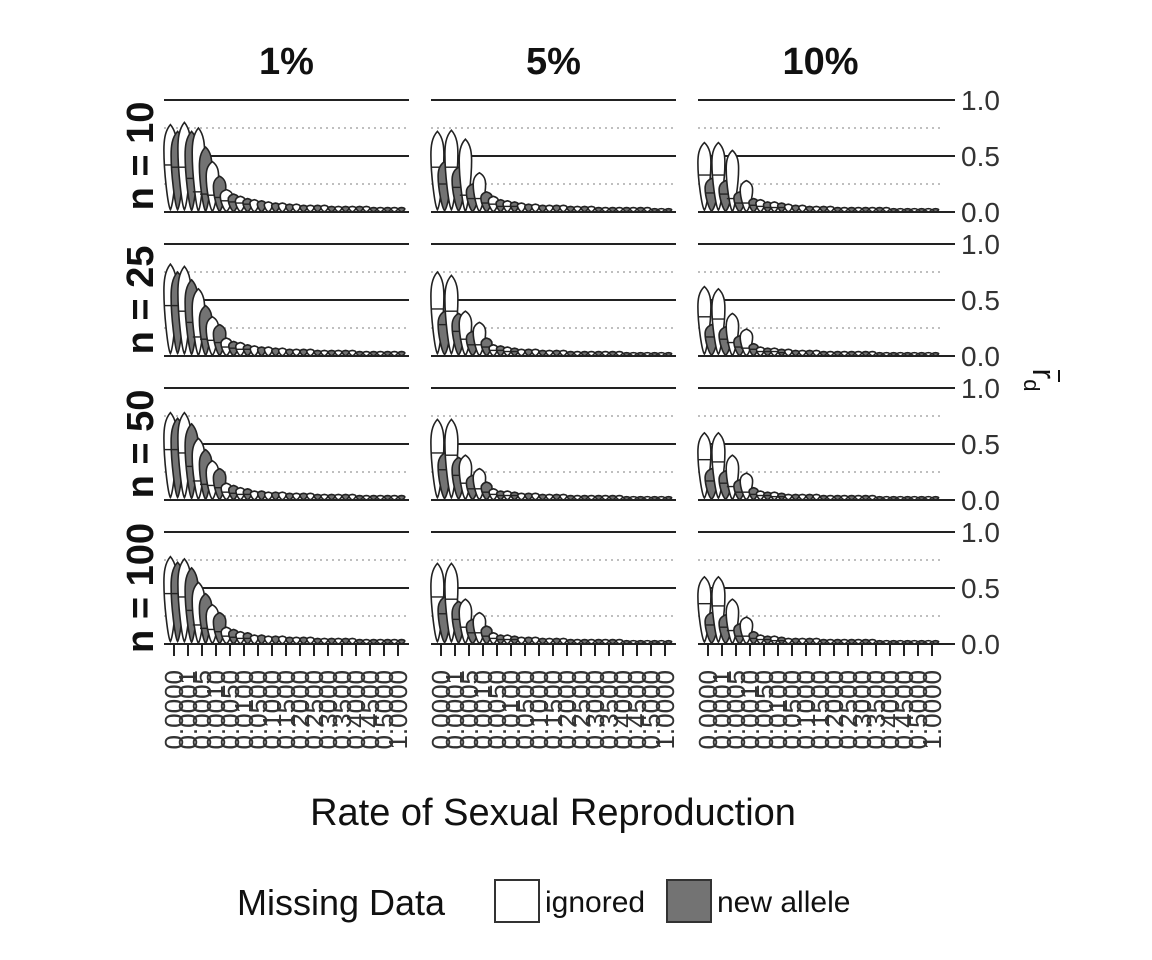 The image size is (1152, 960). I want to click on svg-text: rd, so click(1040, 380).